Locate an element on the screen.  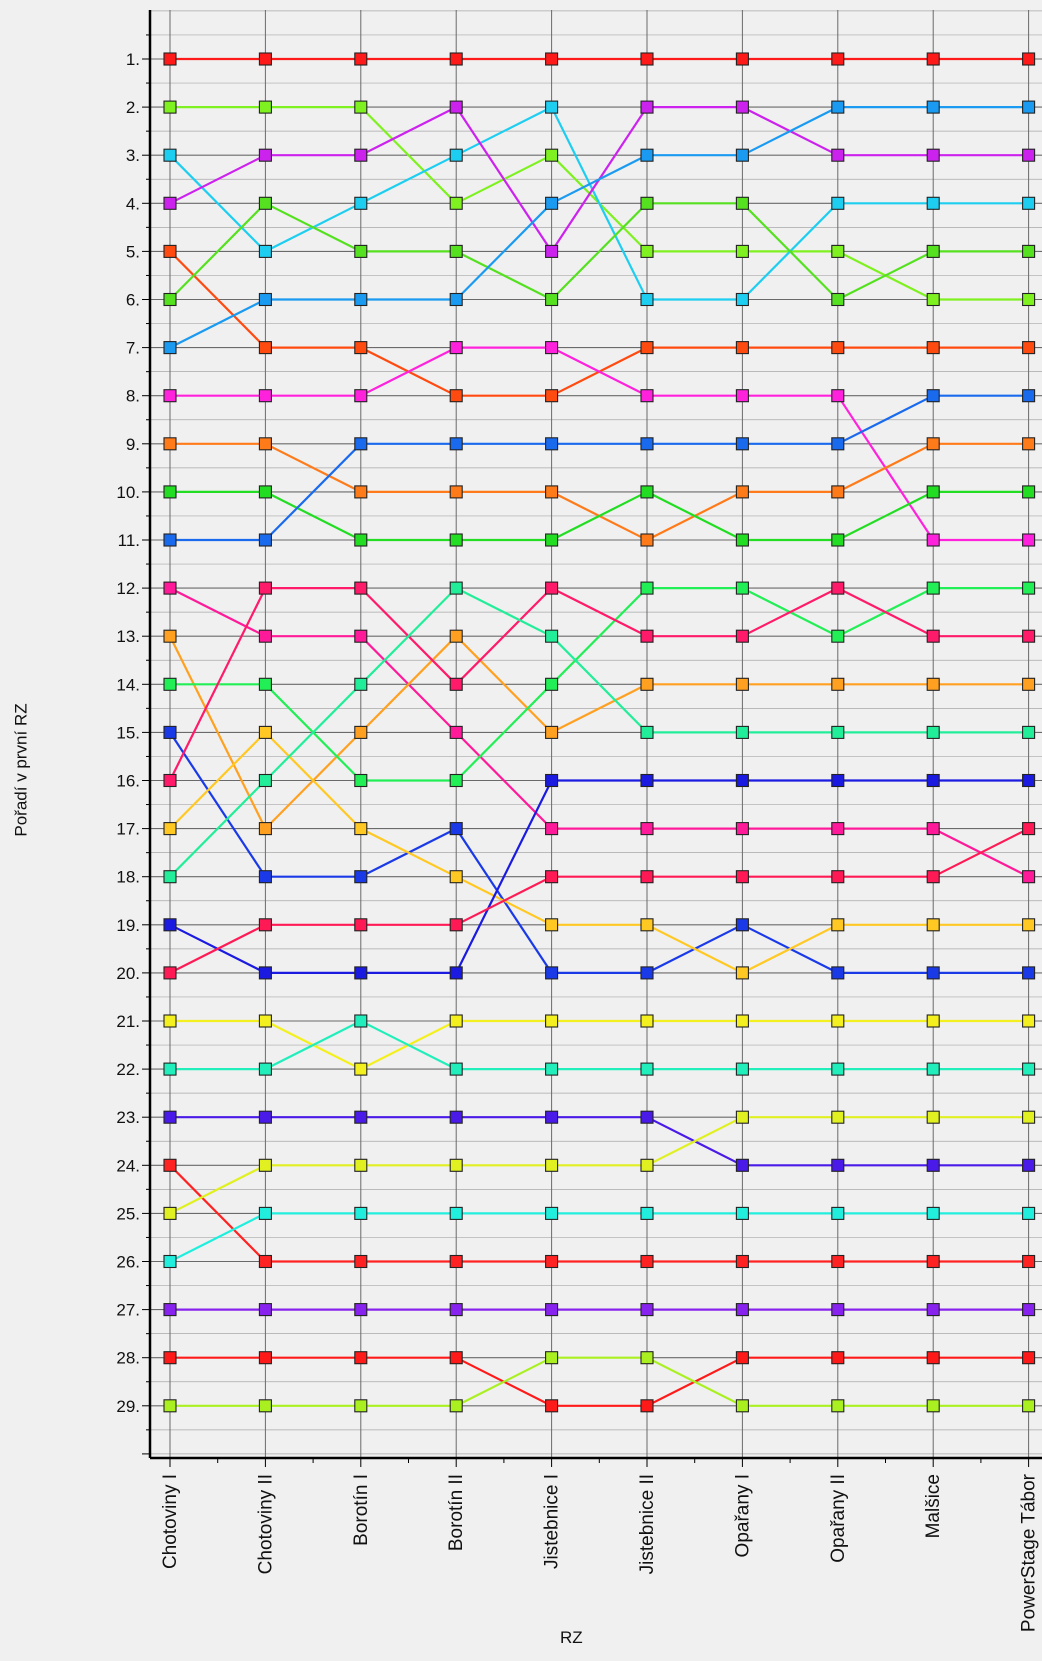
y-tick-label: 20. is located at coordinates (128, 973).